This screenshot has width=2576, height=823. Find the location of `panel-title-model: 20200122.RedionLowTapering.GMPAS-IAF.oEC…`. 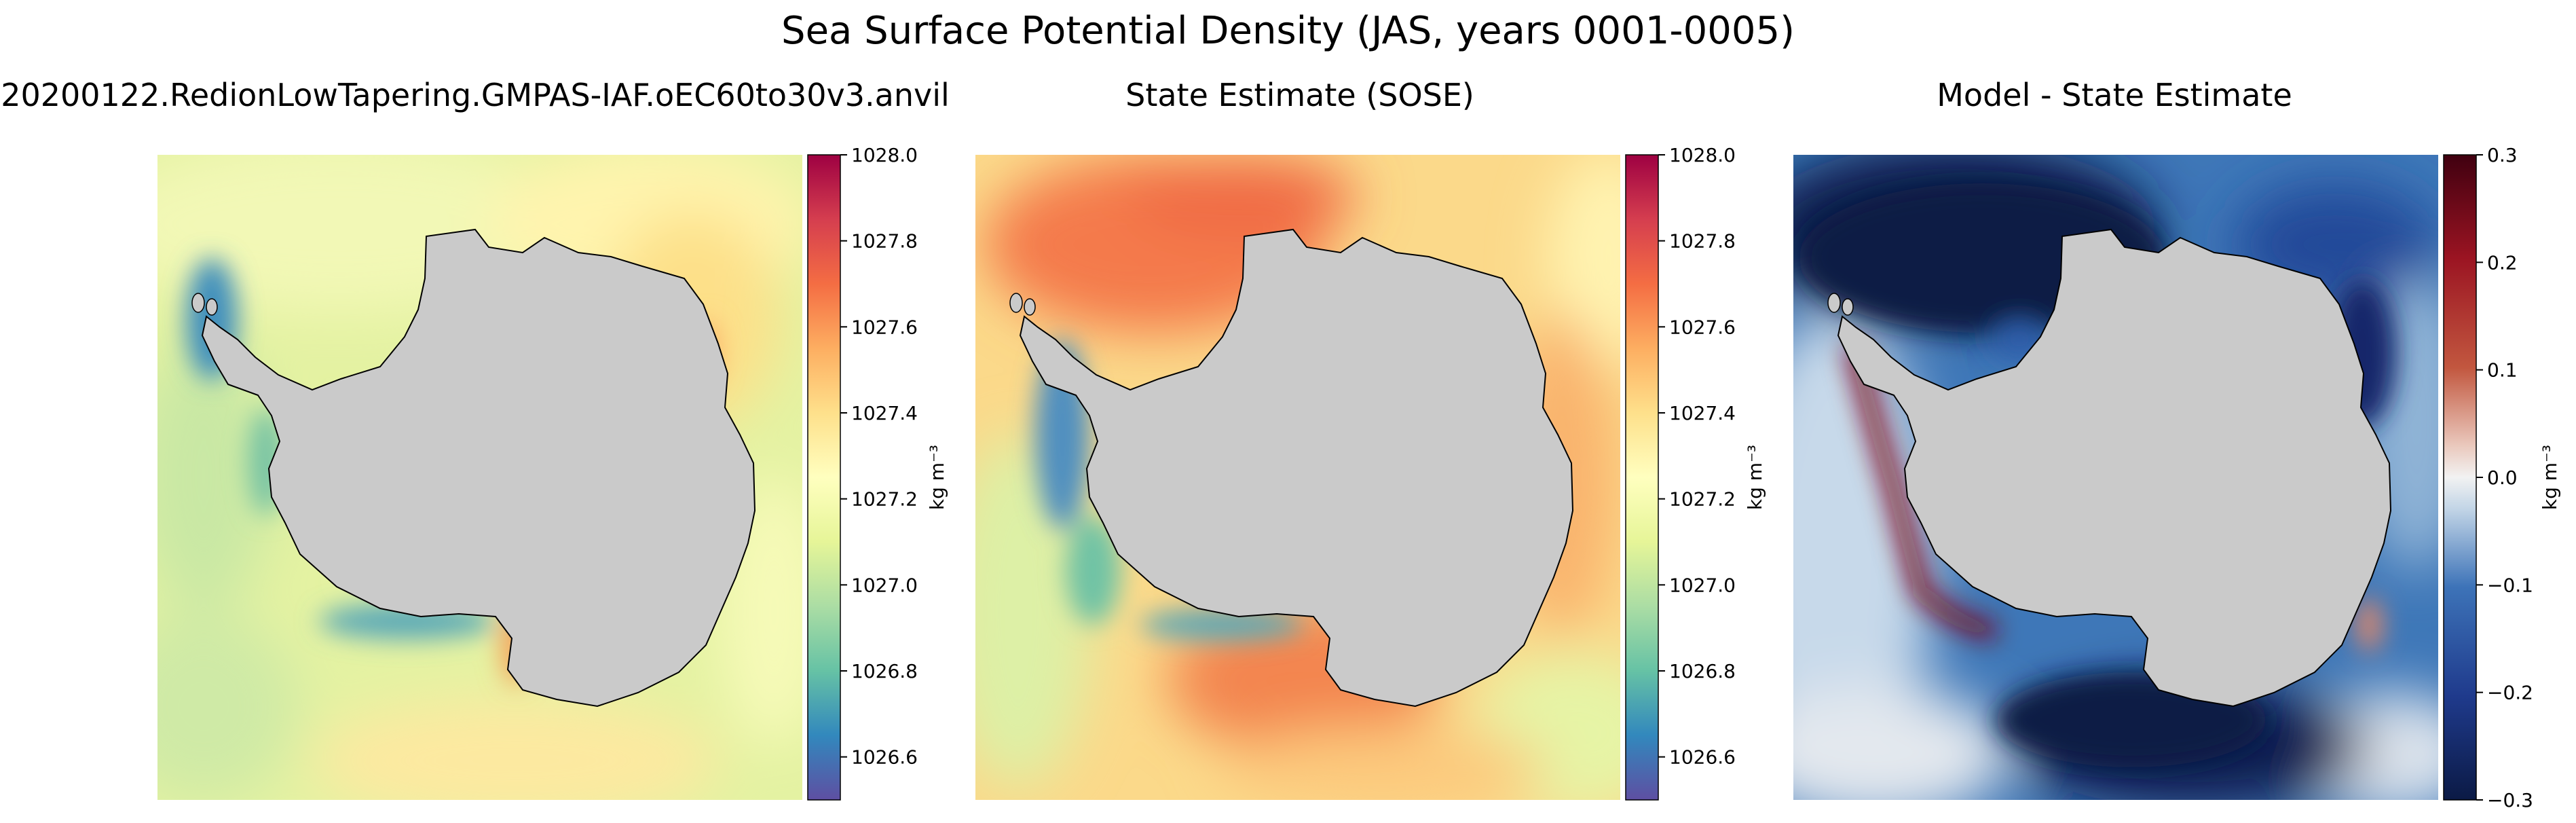

panel-title-model: 20200122.RedionLowTapering.GMPAS-IAF.oEC… is located at coordinates (476, 95).